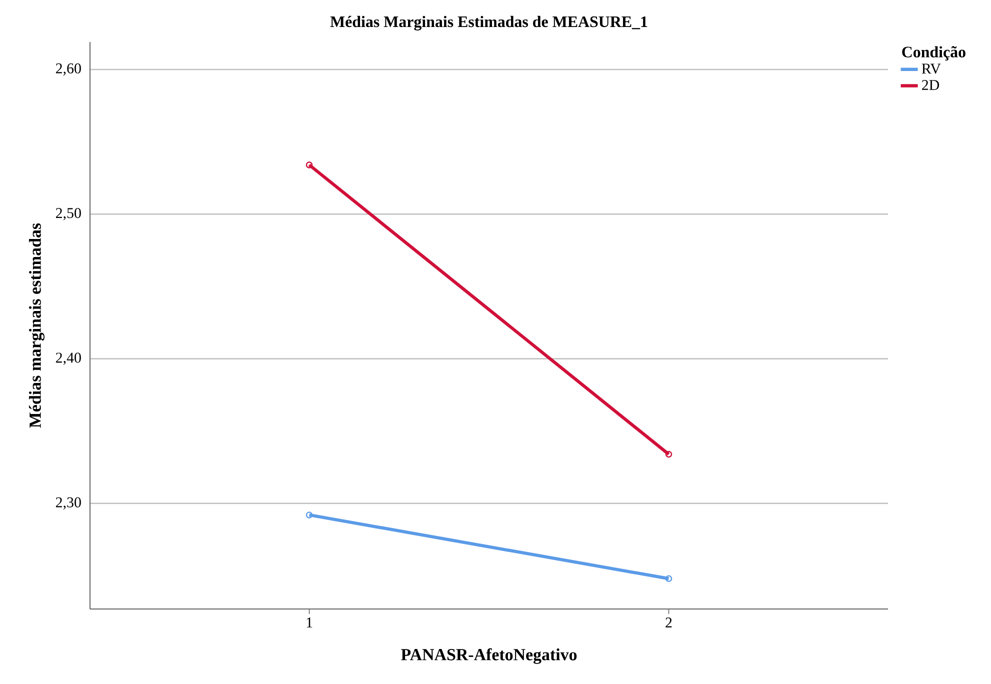  I want to click on legend-label: 2D, so click(931, 85).